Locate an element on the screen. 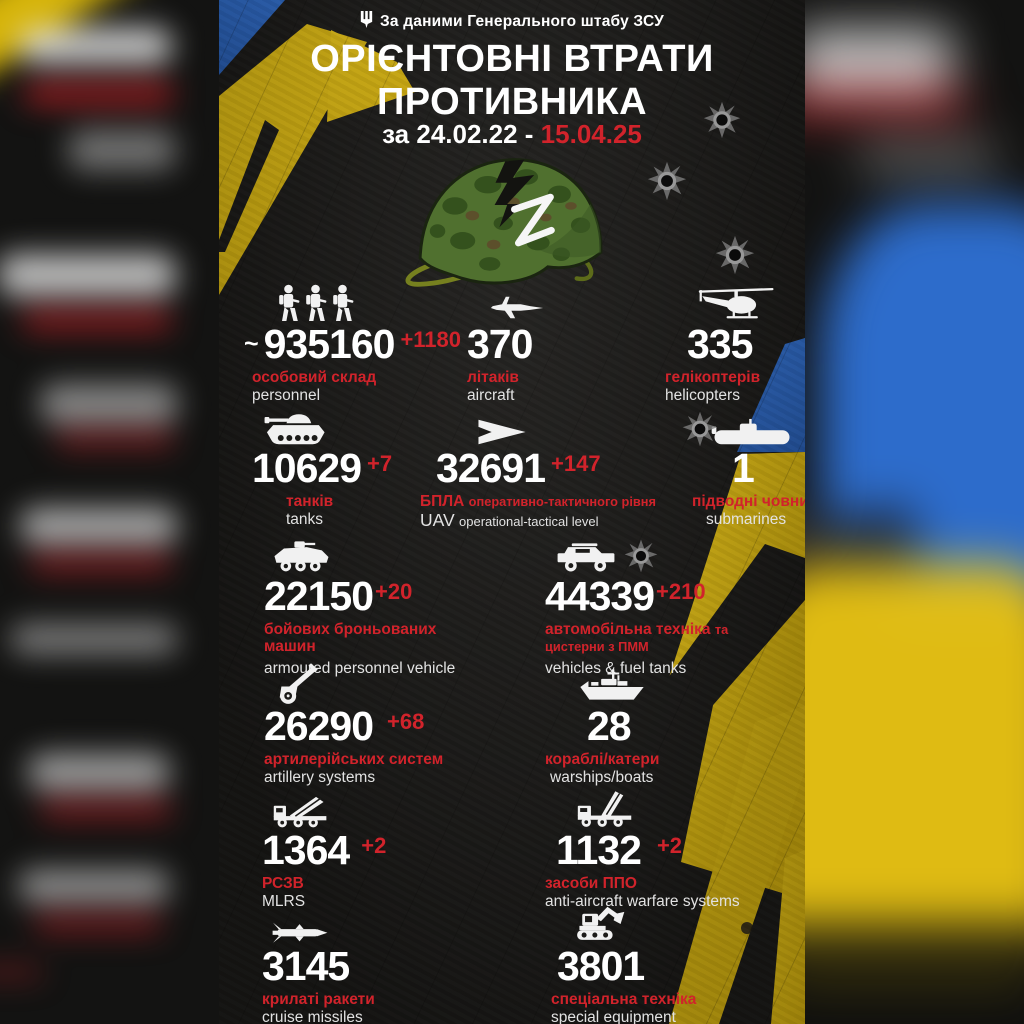 This screenshot has height=1024, width=1024. stat-label-ua: артилерійських систем is located at coordinates (354, 759).